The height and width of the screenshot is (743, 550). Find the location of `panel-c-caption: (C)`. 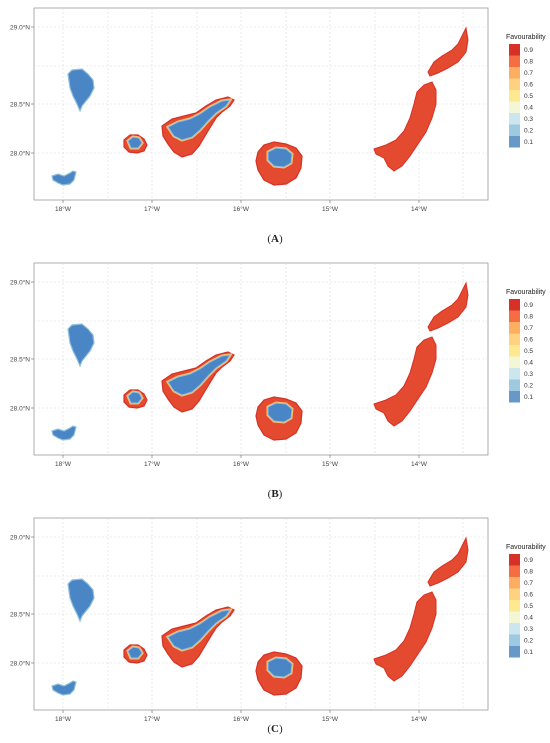

panel-c-caption: (C) is located at coordinates (275, 729).